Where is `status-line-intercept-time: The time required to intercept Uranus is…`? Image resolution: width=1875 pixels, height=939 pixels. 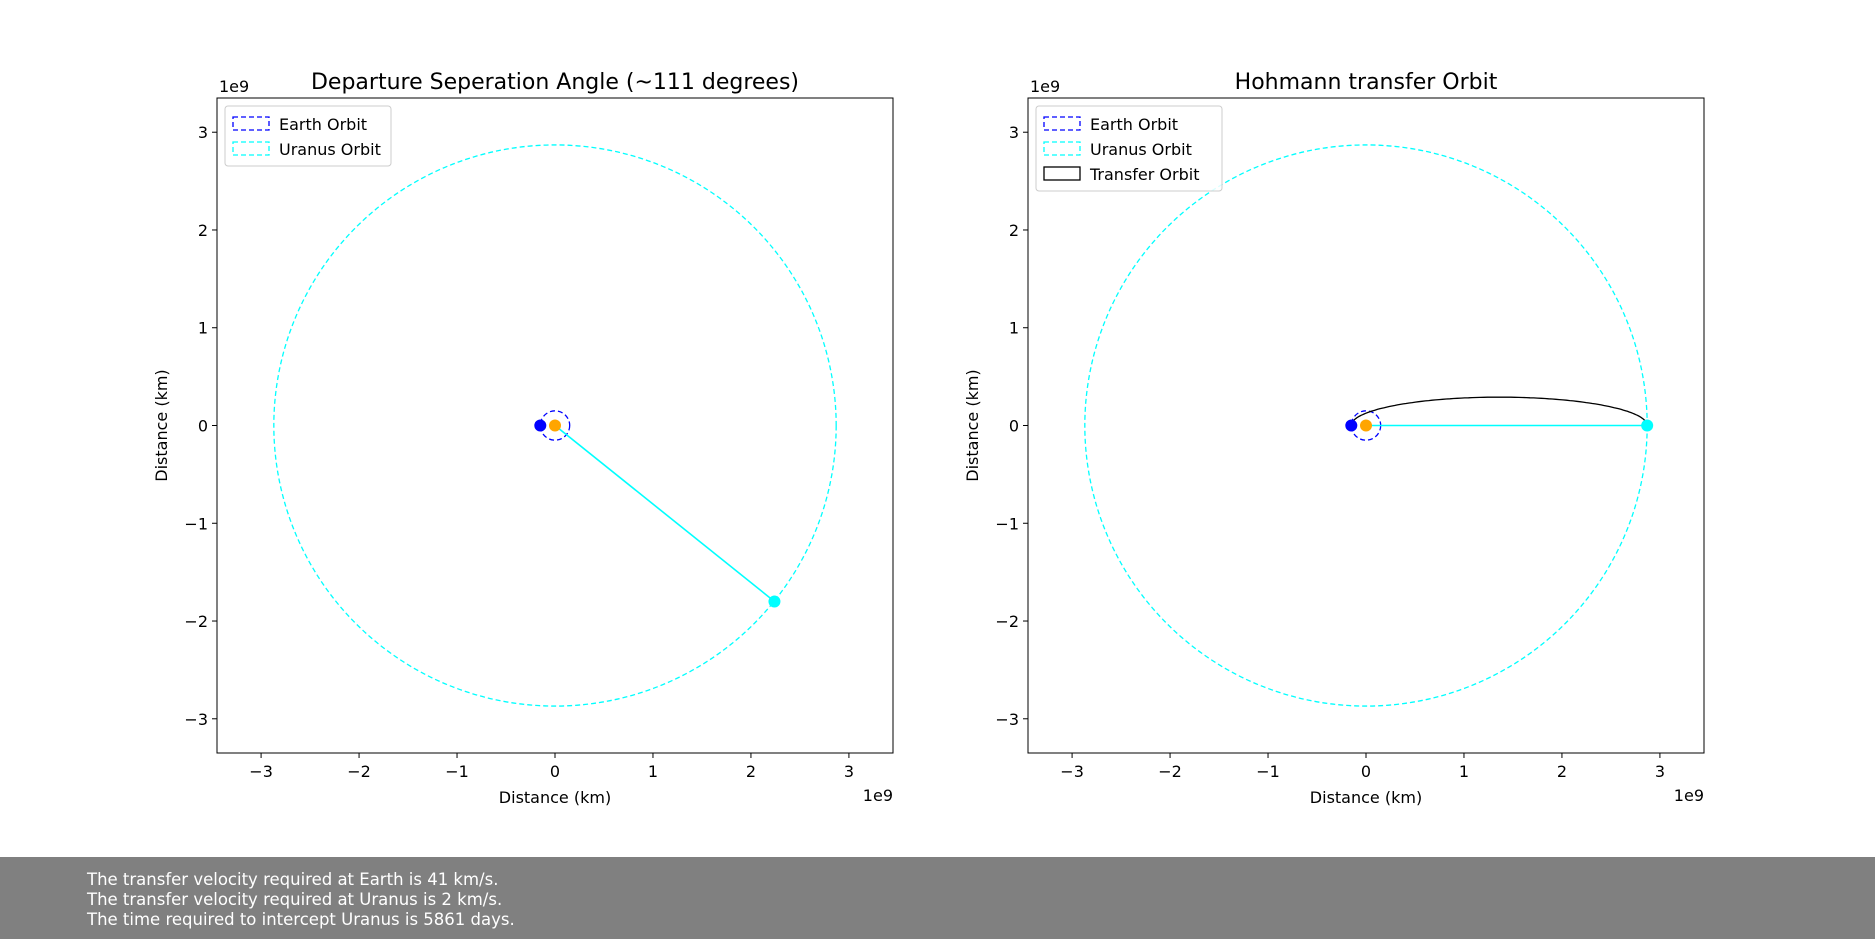
status-line-intercept-time: The time required to intercept Uranus is… is located at coordinates (301, 919).